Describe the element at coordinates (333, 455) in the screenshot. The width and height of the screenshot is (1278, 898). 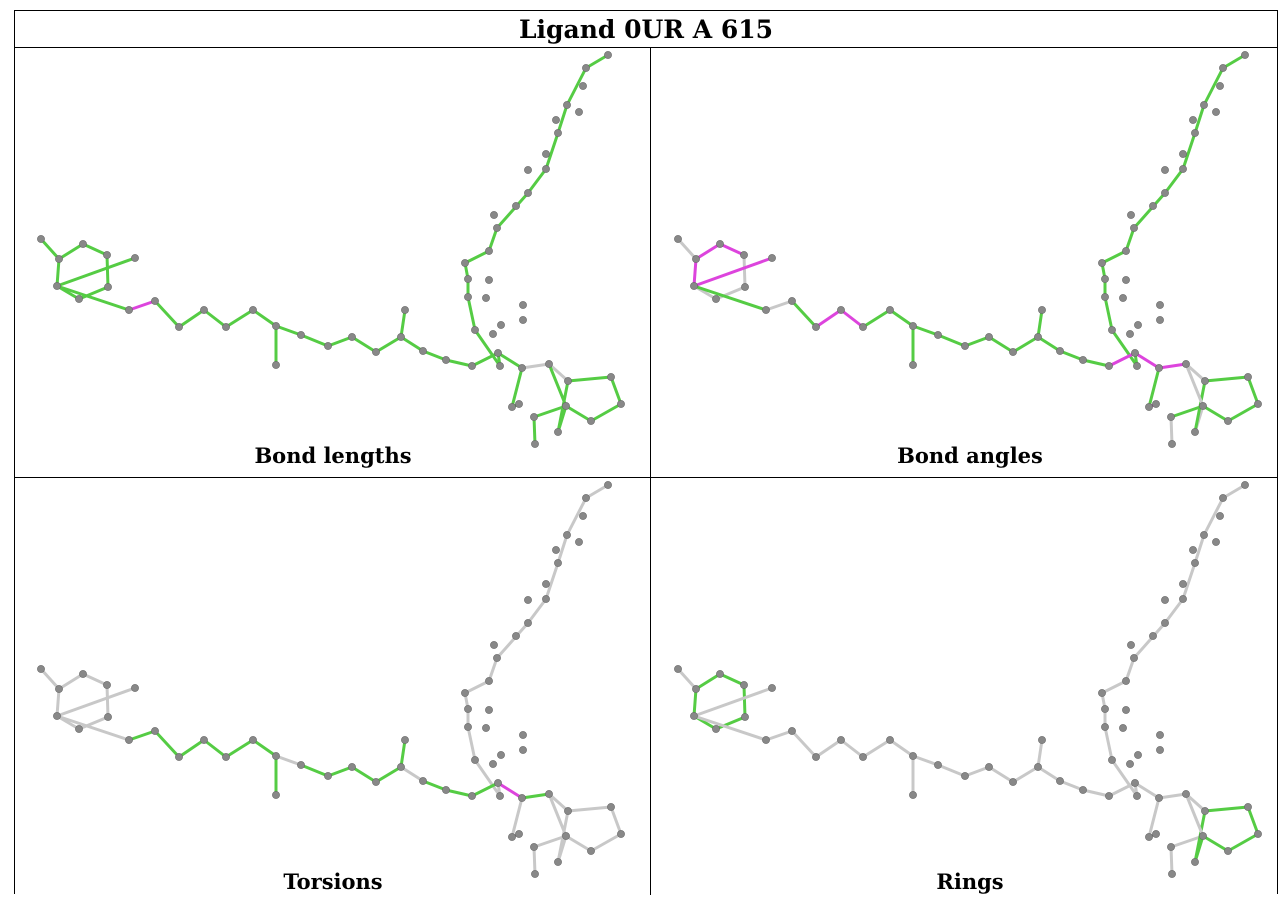
I see `caption-bond-lengths: Bond lengths` at that location.